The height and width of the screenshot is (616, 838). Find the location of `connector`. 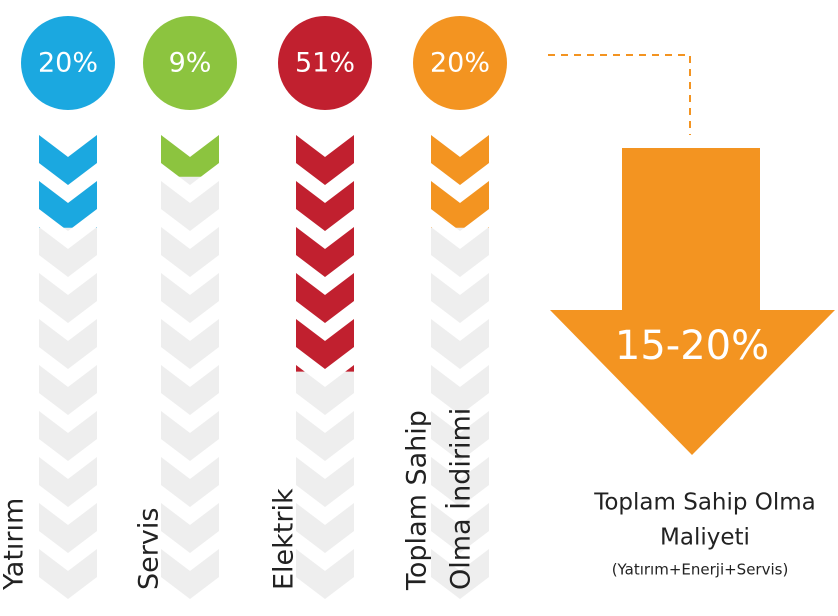

connector is located at coordinates (619, 94).